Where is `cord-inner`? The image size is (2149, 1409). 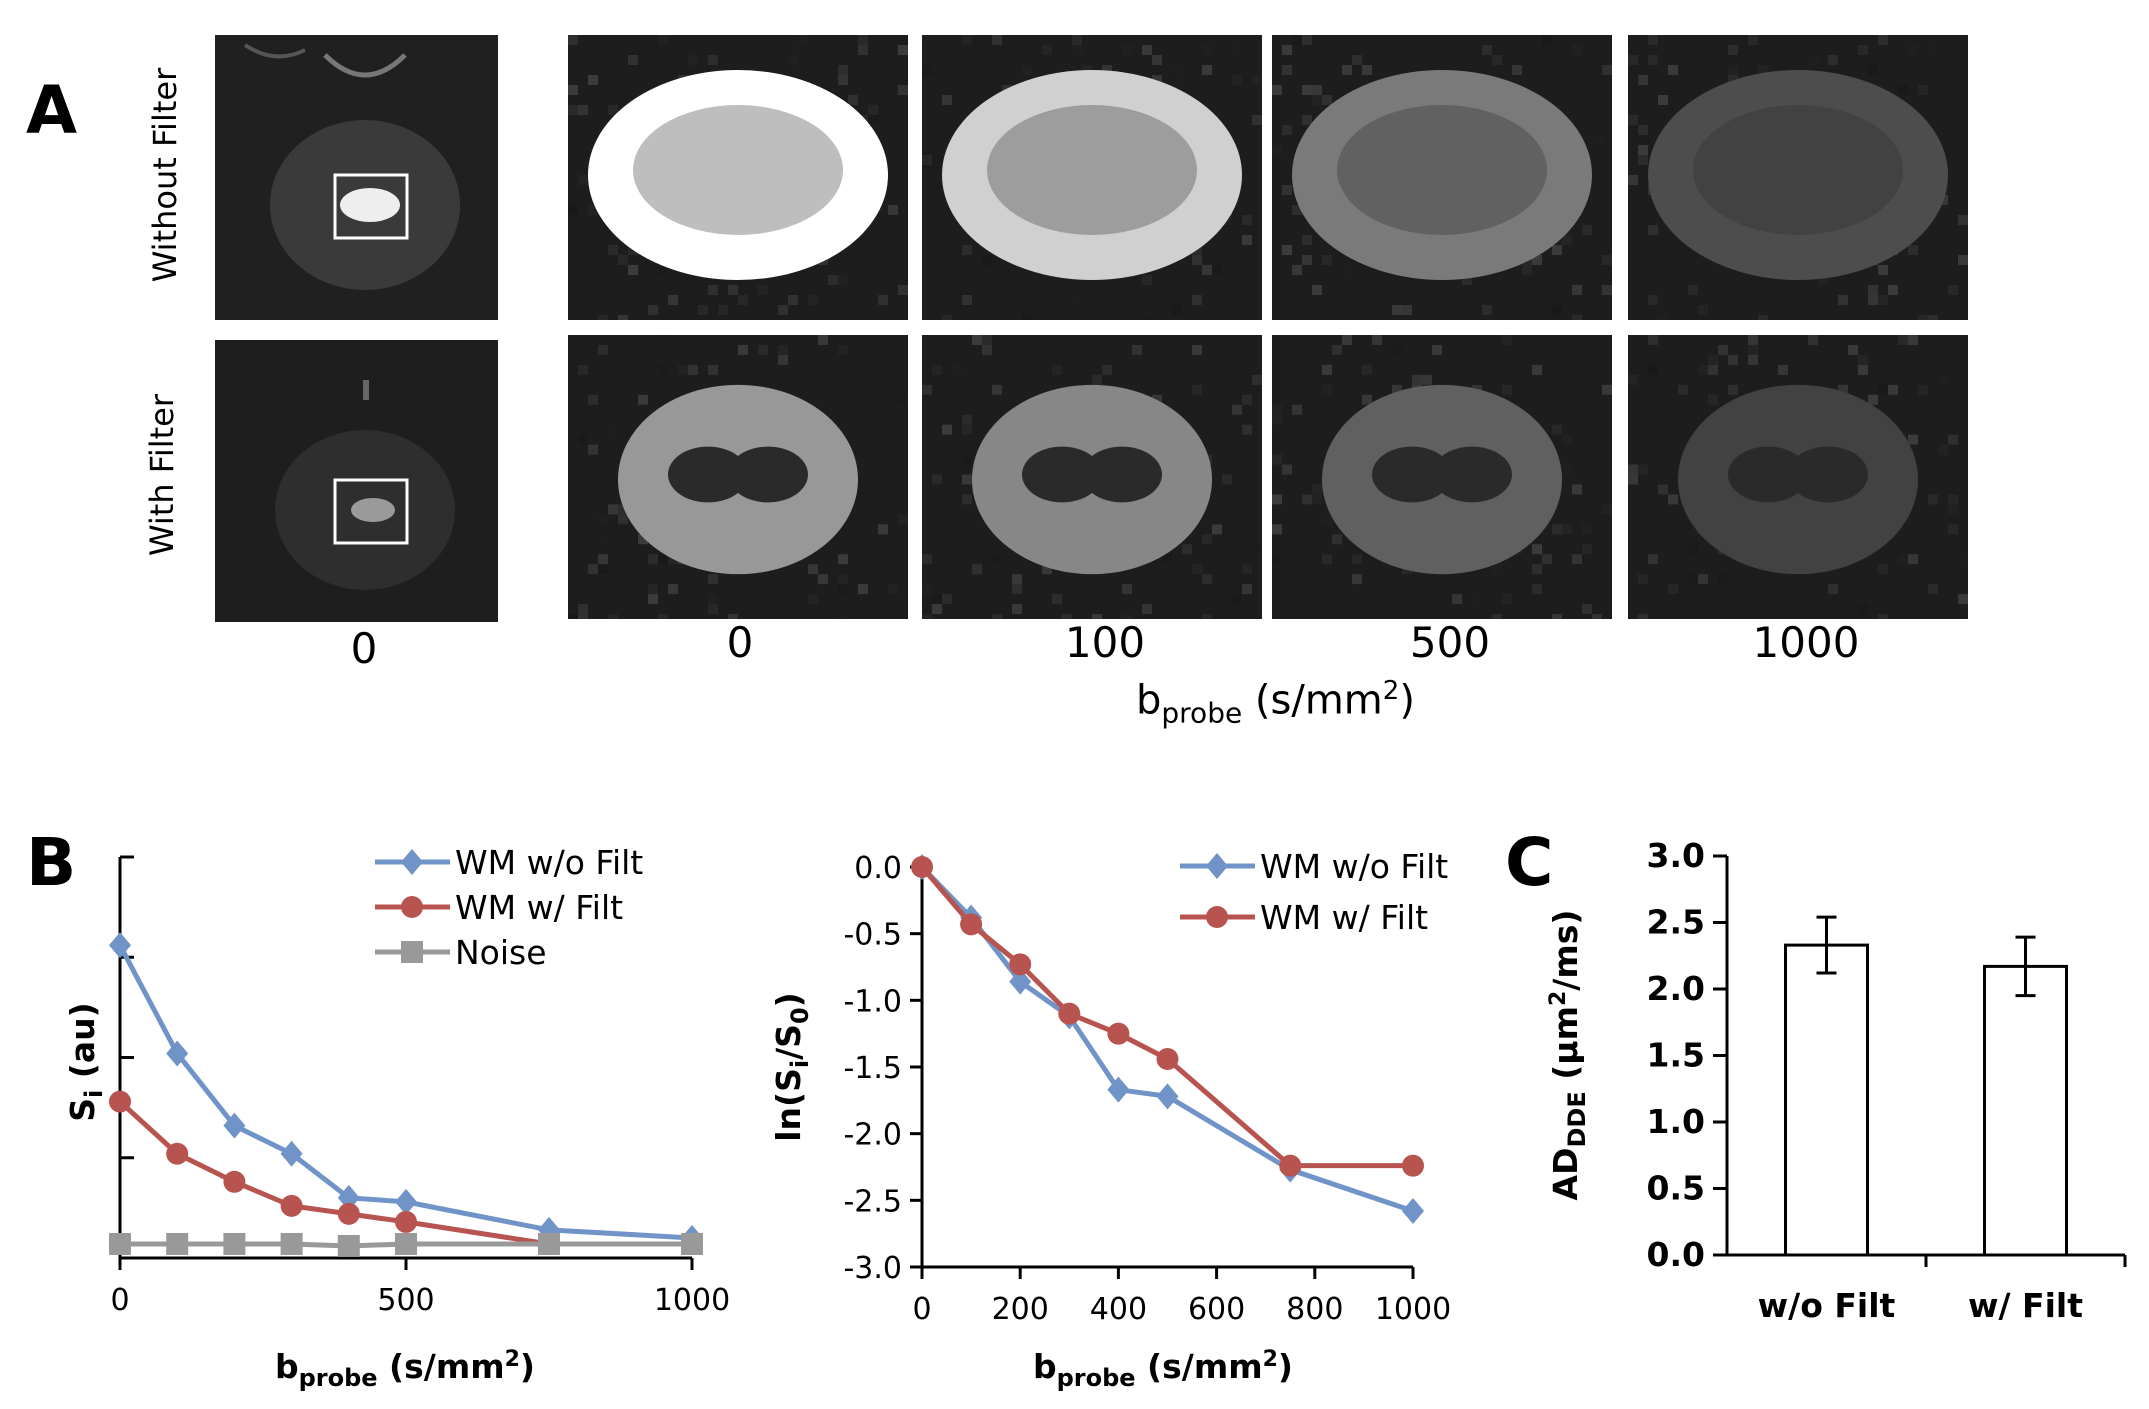 cord-inner is located at coordinates (1092, 170).